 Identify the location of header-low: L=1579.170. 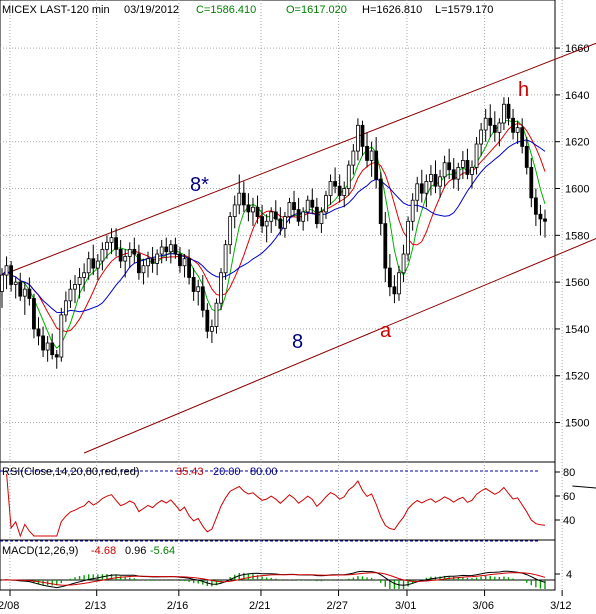
(464, 10).